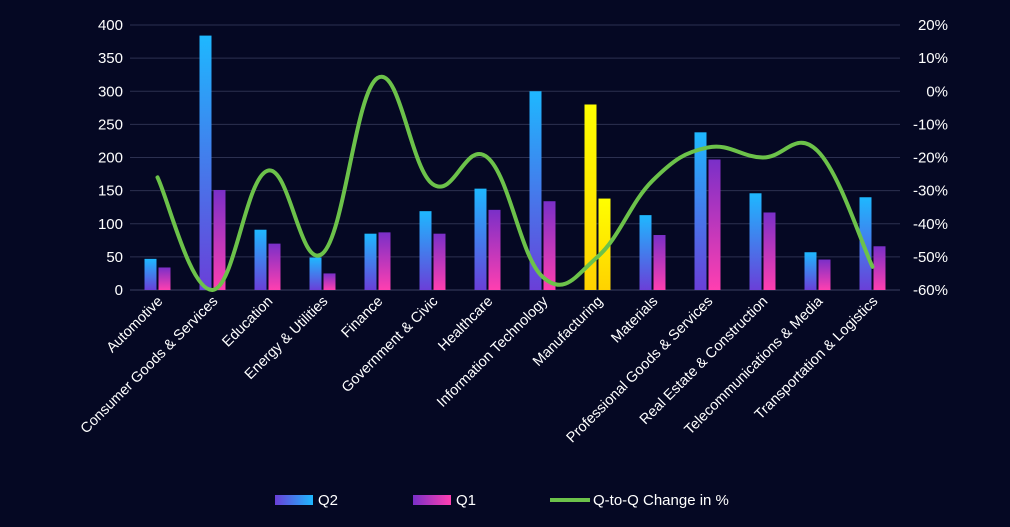 This screenshot has height=527, width=1010. What do you see at coordinates (110, 191) in the screenshot?
I see `left-tick-label: 150` at bounding box center [110, 191].